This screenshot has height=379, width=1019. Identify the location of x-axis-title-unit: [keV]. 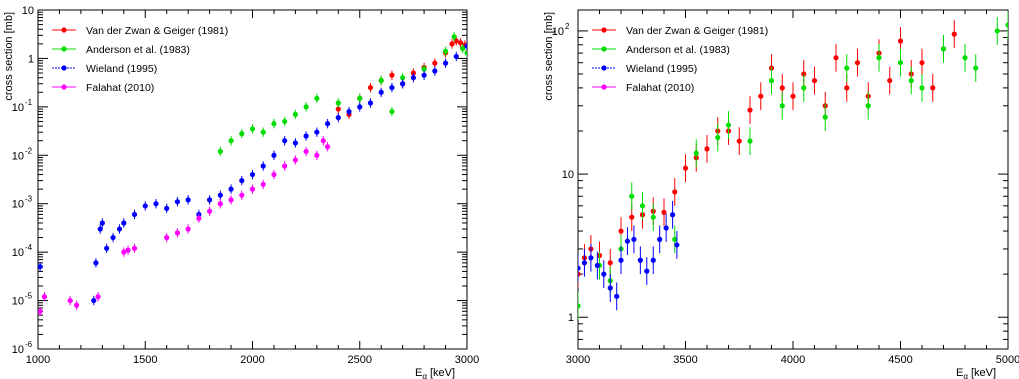
(442, 373).